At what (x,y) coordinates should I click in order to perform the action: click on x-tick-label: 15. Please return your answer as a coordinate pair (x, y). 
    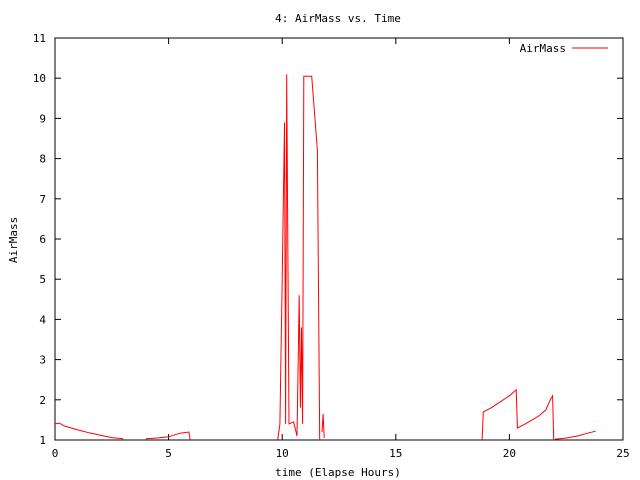
    Looking at the image, I should click on (395, 453).